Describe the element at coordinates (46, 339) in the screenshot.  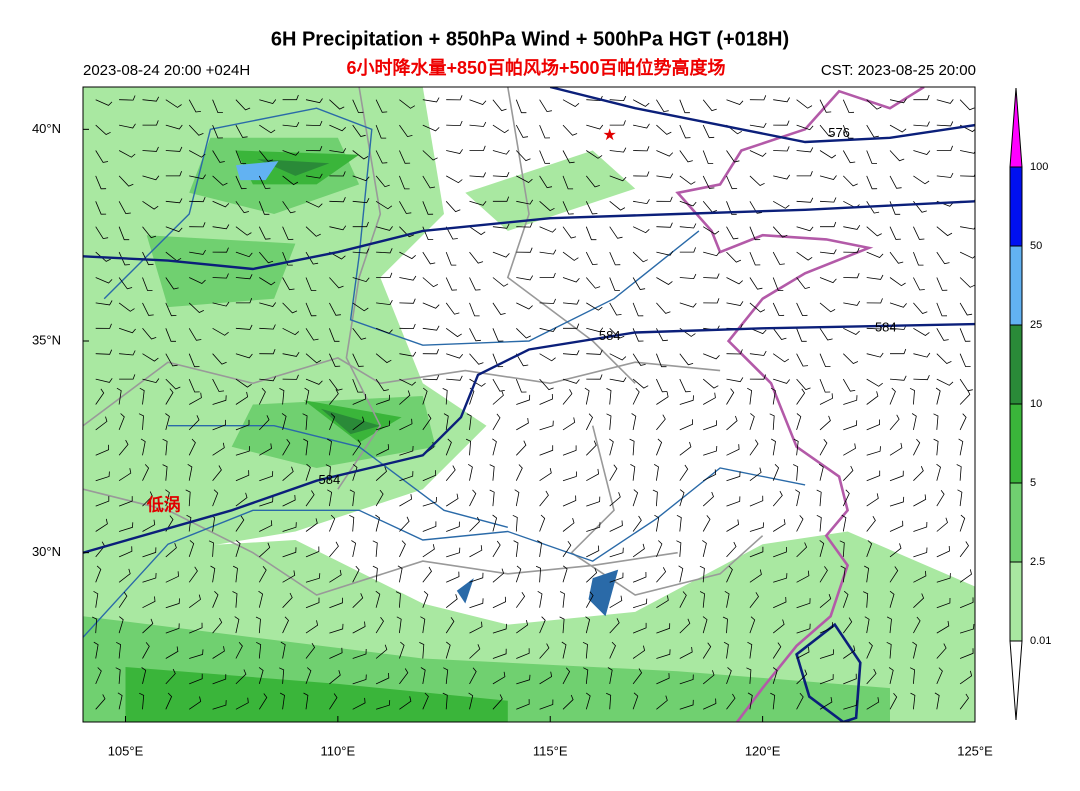
I see `lat-tick-label: 35°N` at that location.